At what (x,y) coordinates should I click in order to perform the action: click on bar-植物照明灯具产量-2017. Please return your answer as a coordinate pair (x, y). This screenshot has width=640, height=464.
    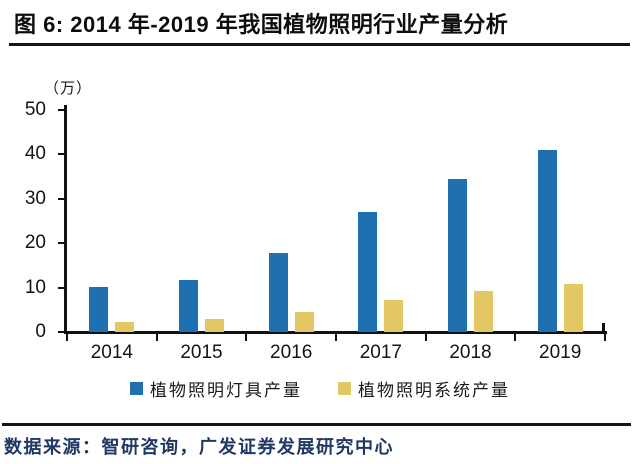
    Looking at the image, I should click on (368, 271).